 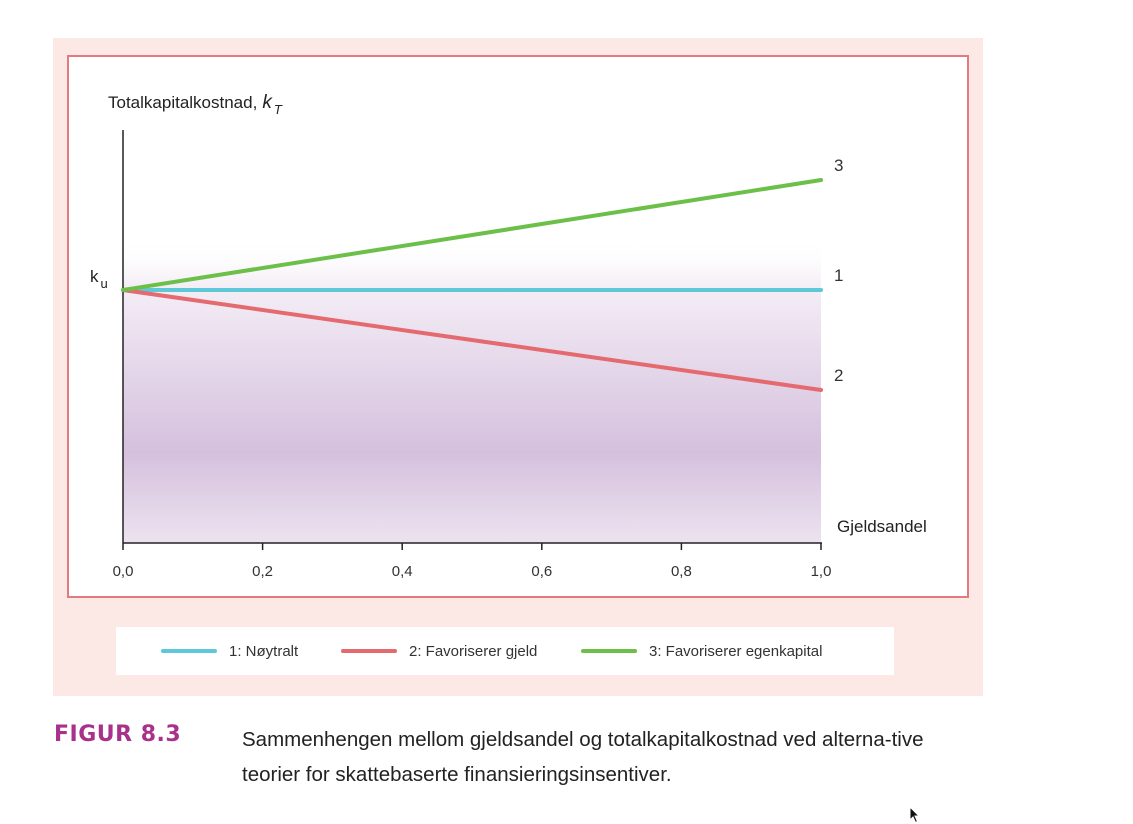 I want to click on x-tick-label: 0,4, so click(x=402, y=571).